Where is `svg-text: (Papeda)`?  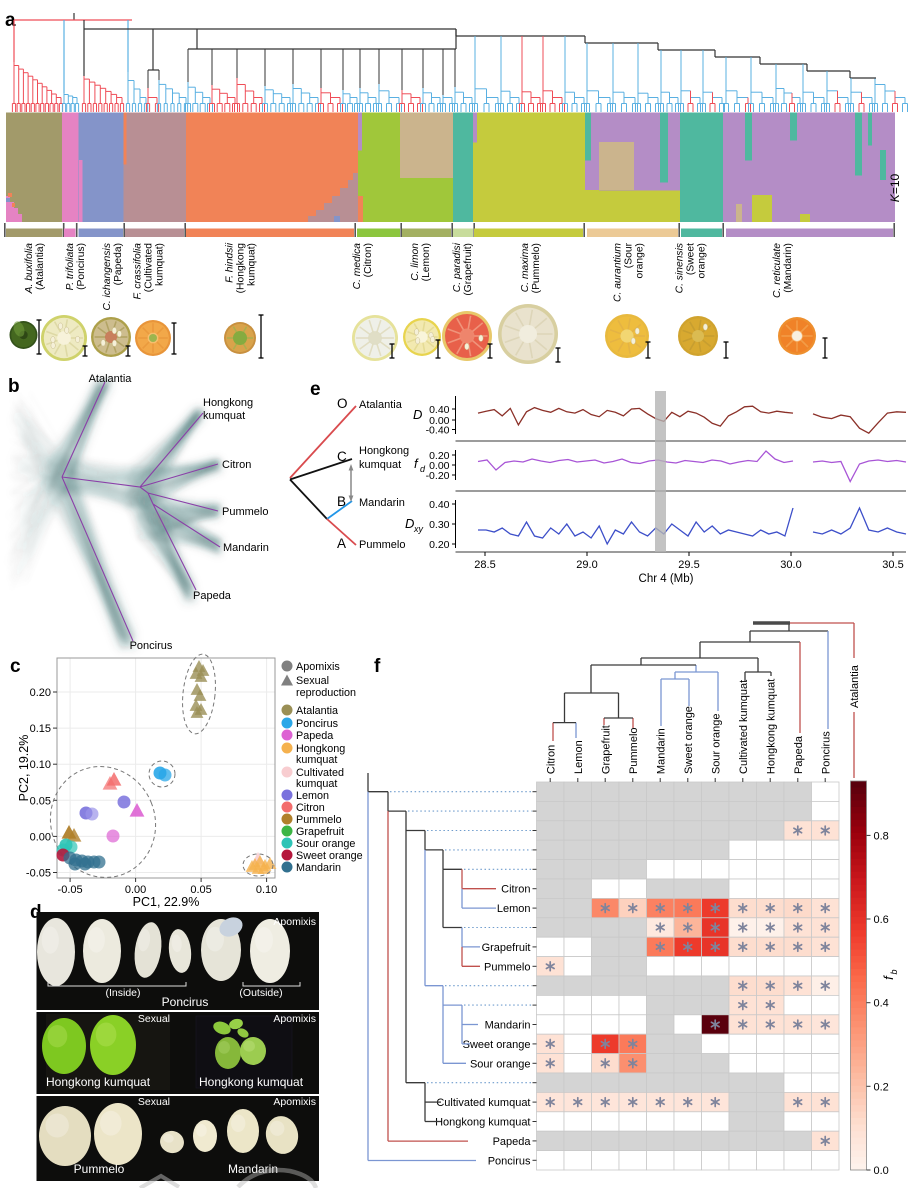
svg-text: (Papeda) is located at coordinates (118, 264).